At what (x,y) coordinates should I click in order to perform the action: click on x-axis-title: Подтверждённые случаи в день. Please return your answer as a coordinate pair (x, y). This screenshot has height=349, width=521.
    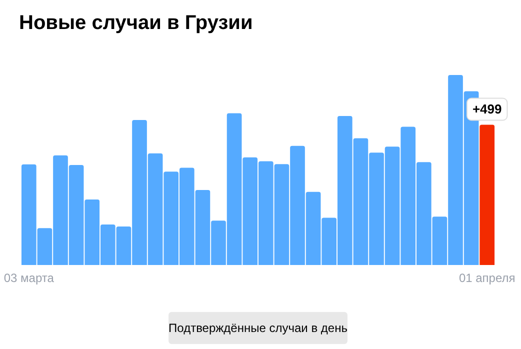
    Looking at the image, I should click on (258, 328).